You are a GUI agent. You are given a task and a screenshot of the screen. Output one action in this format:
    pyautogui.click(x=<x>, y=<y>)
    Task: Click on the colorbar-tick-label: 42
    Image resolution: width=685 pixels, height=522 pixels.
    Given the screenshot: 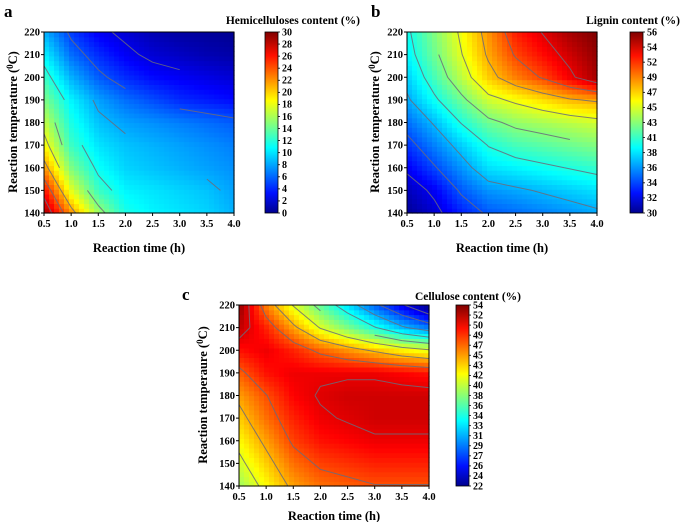 What is the action you would take?
    pyautogui.click(x=478, y=376)
    